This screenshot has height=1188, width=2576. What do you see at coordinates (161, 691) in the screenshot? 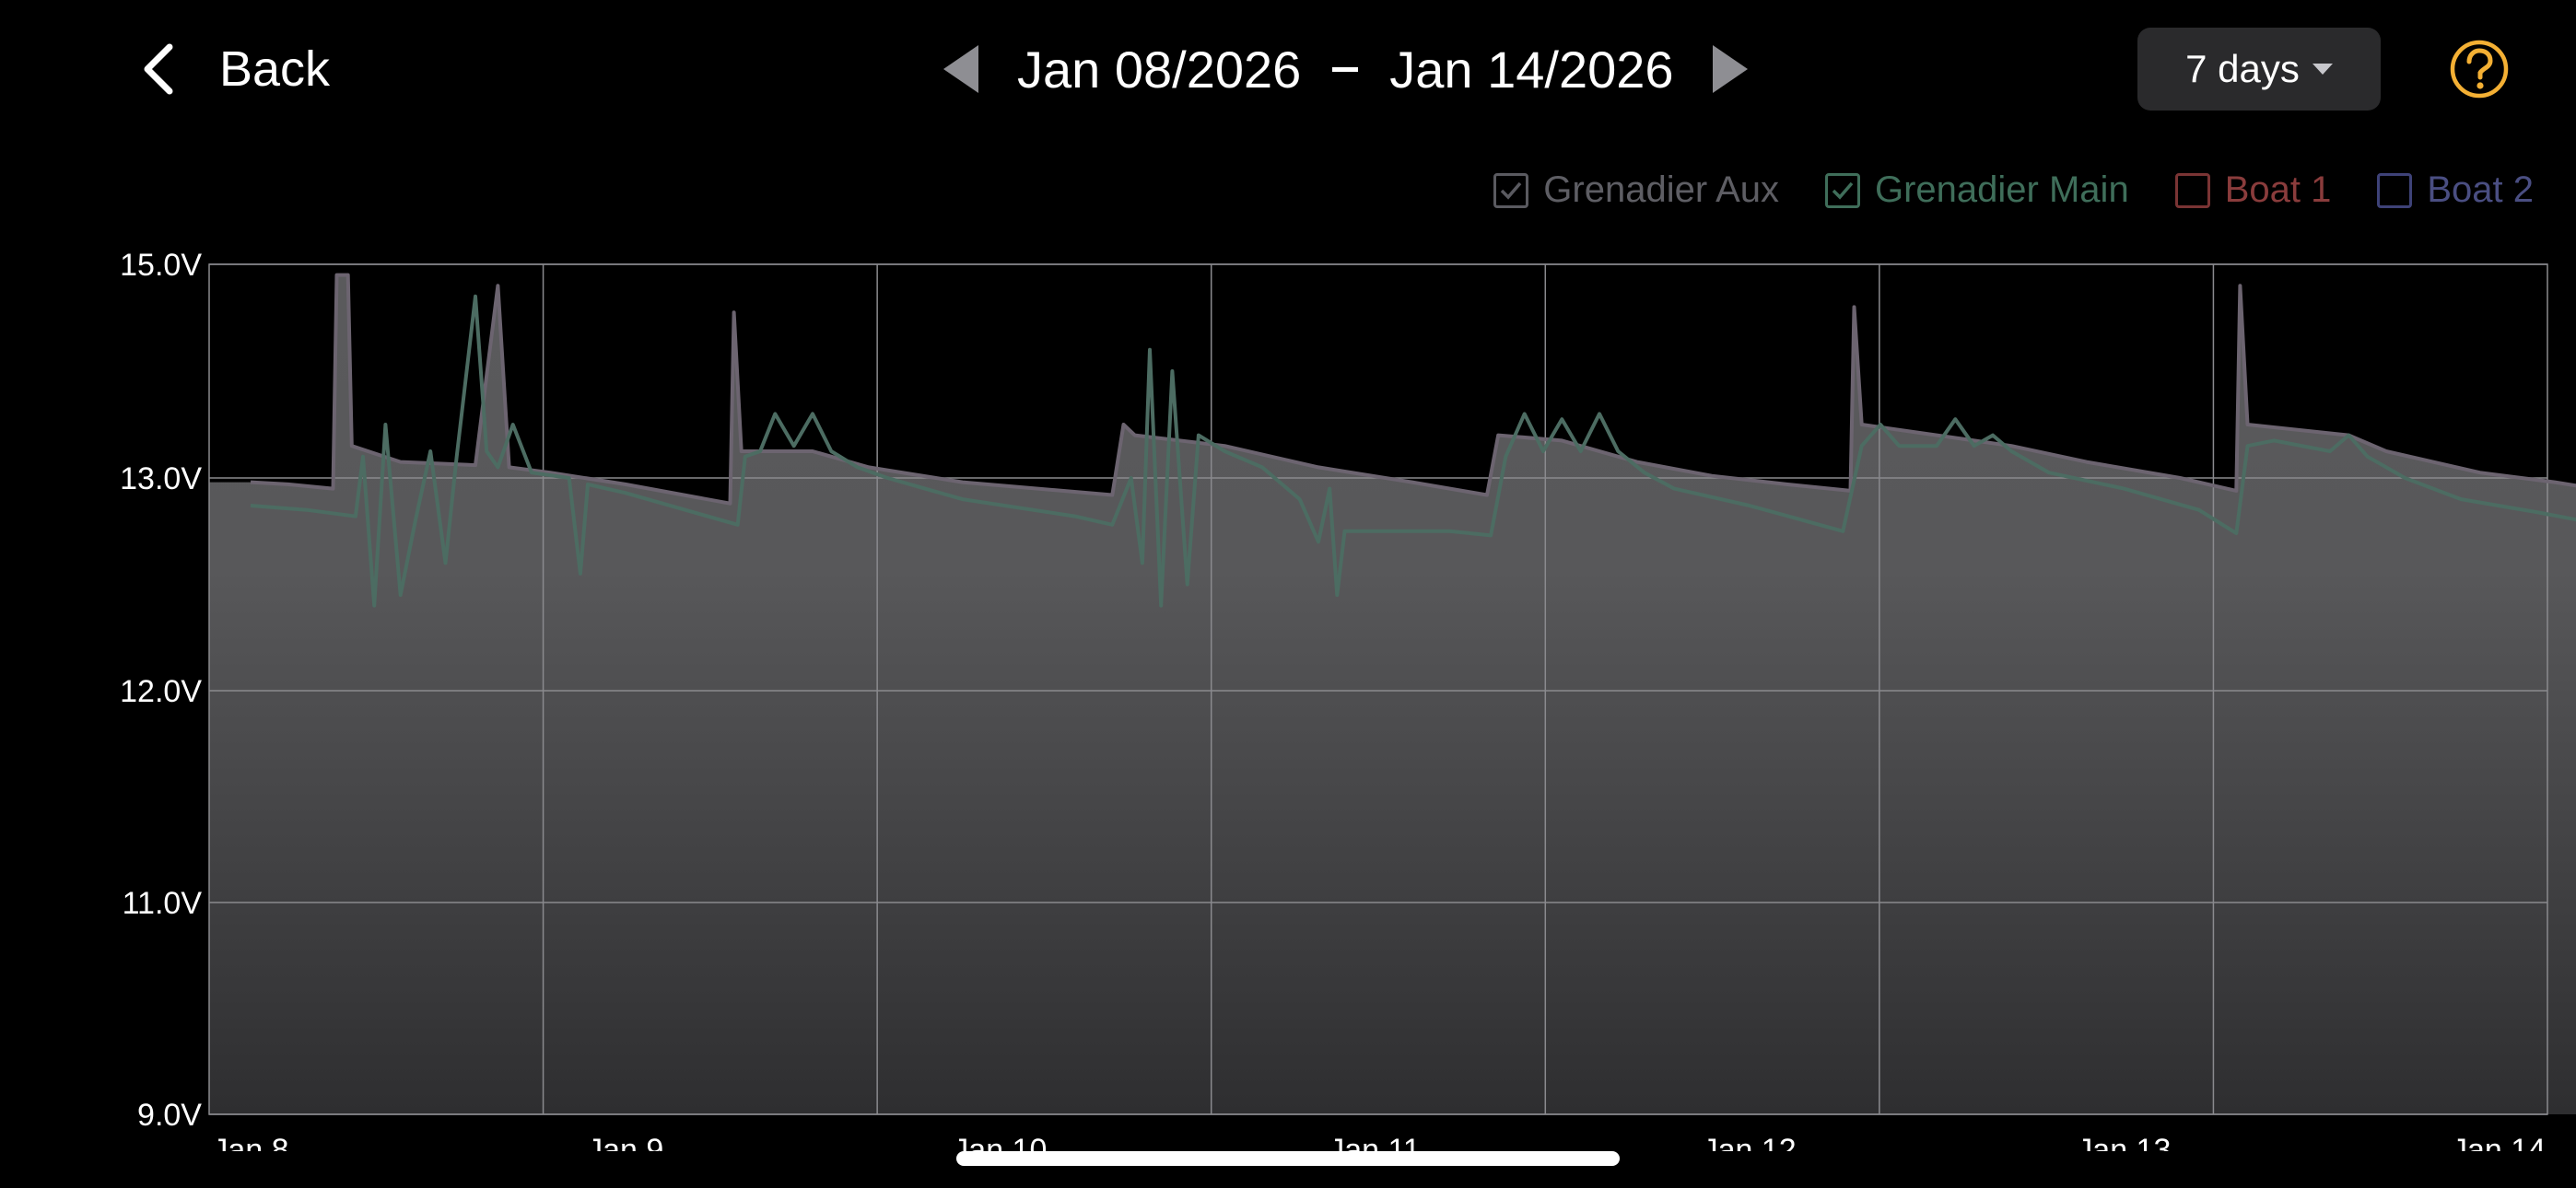
I see `y-tick-label: 12.0V` at bounding box center [161, 691].